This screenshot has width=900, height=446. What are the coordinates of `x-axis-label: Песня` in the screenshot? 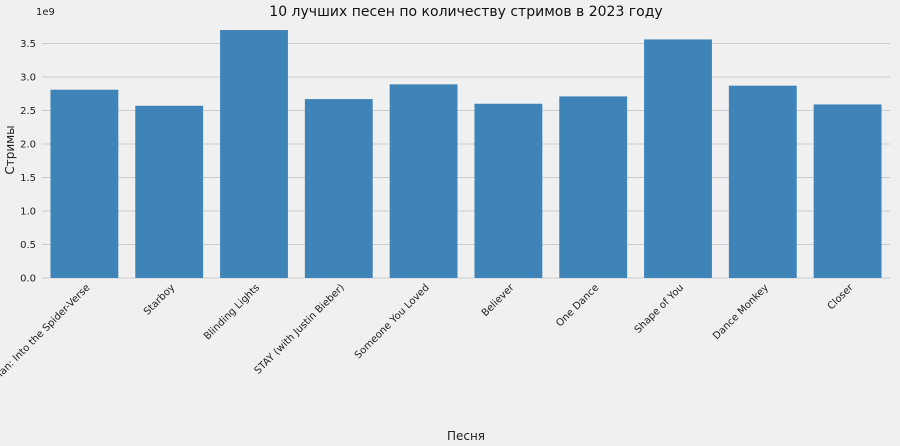 It's located at (466, 436).